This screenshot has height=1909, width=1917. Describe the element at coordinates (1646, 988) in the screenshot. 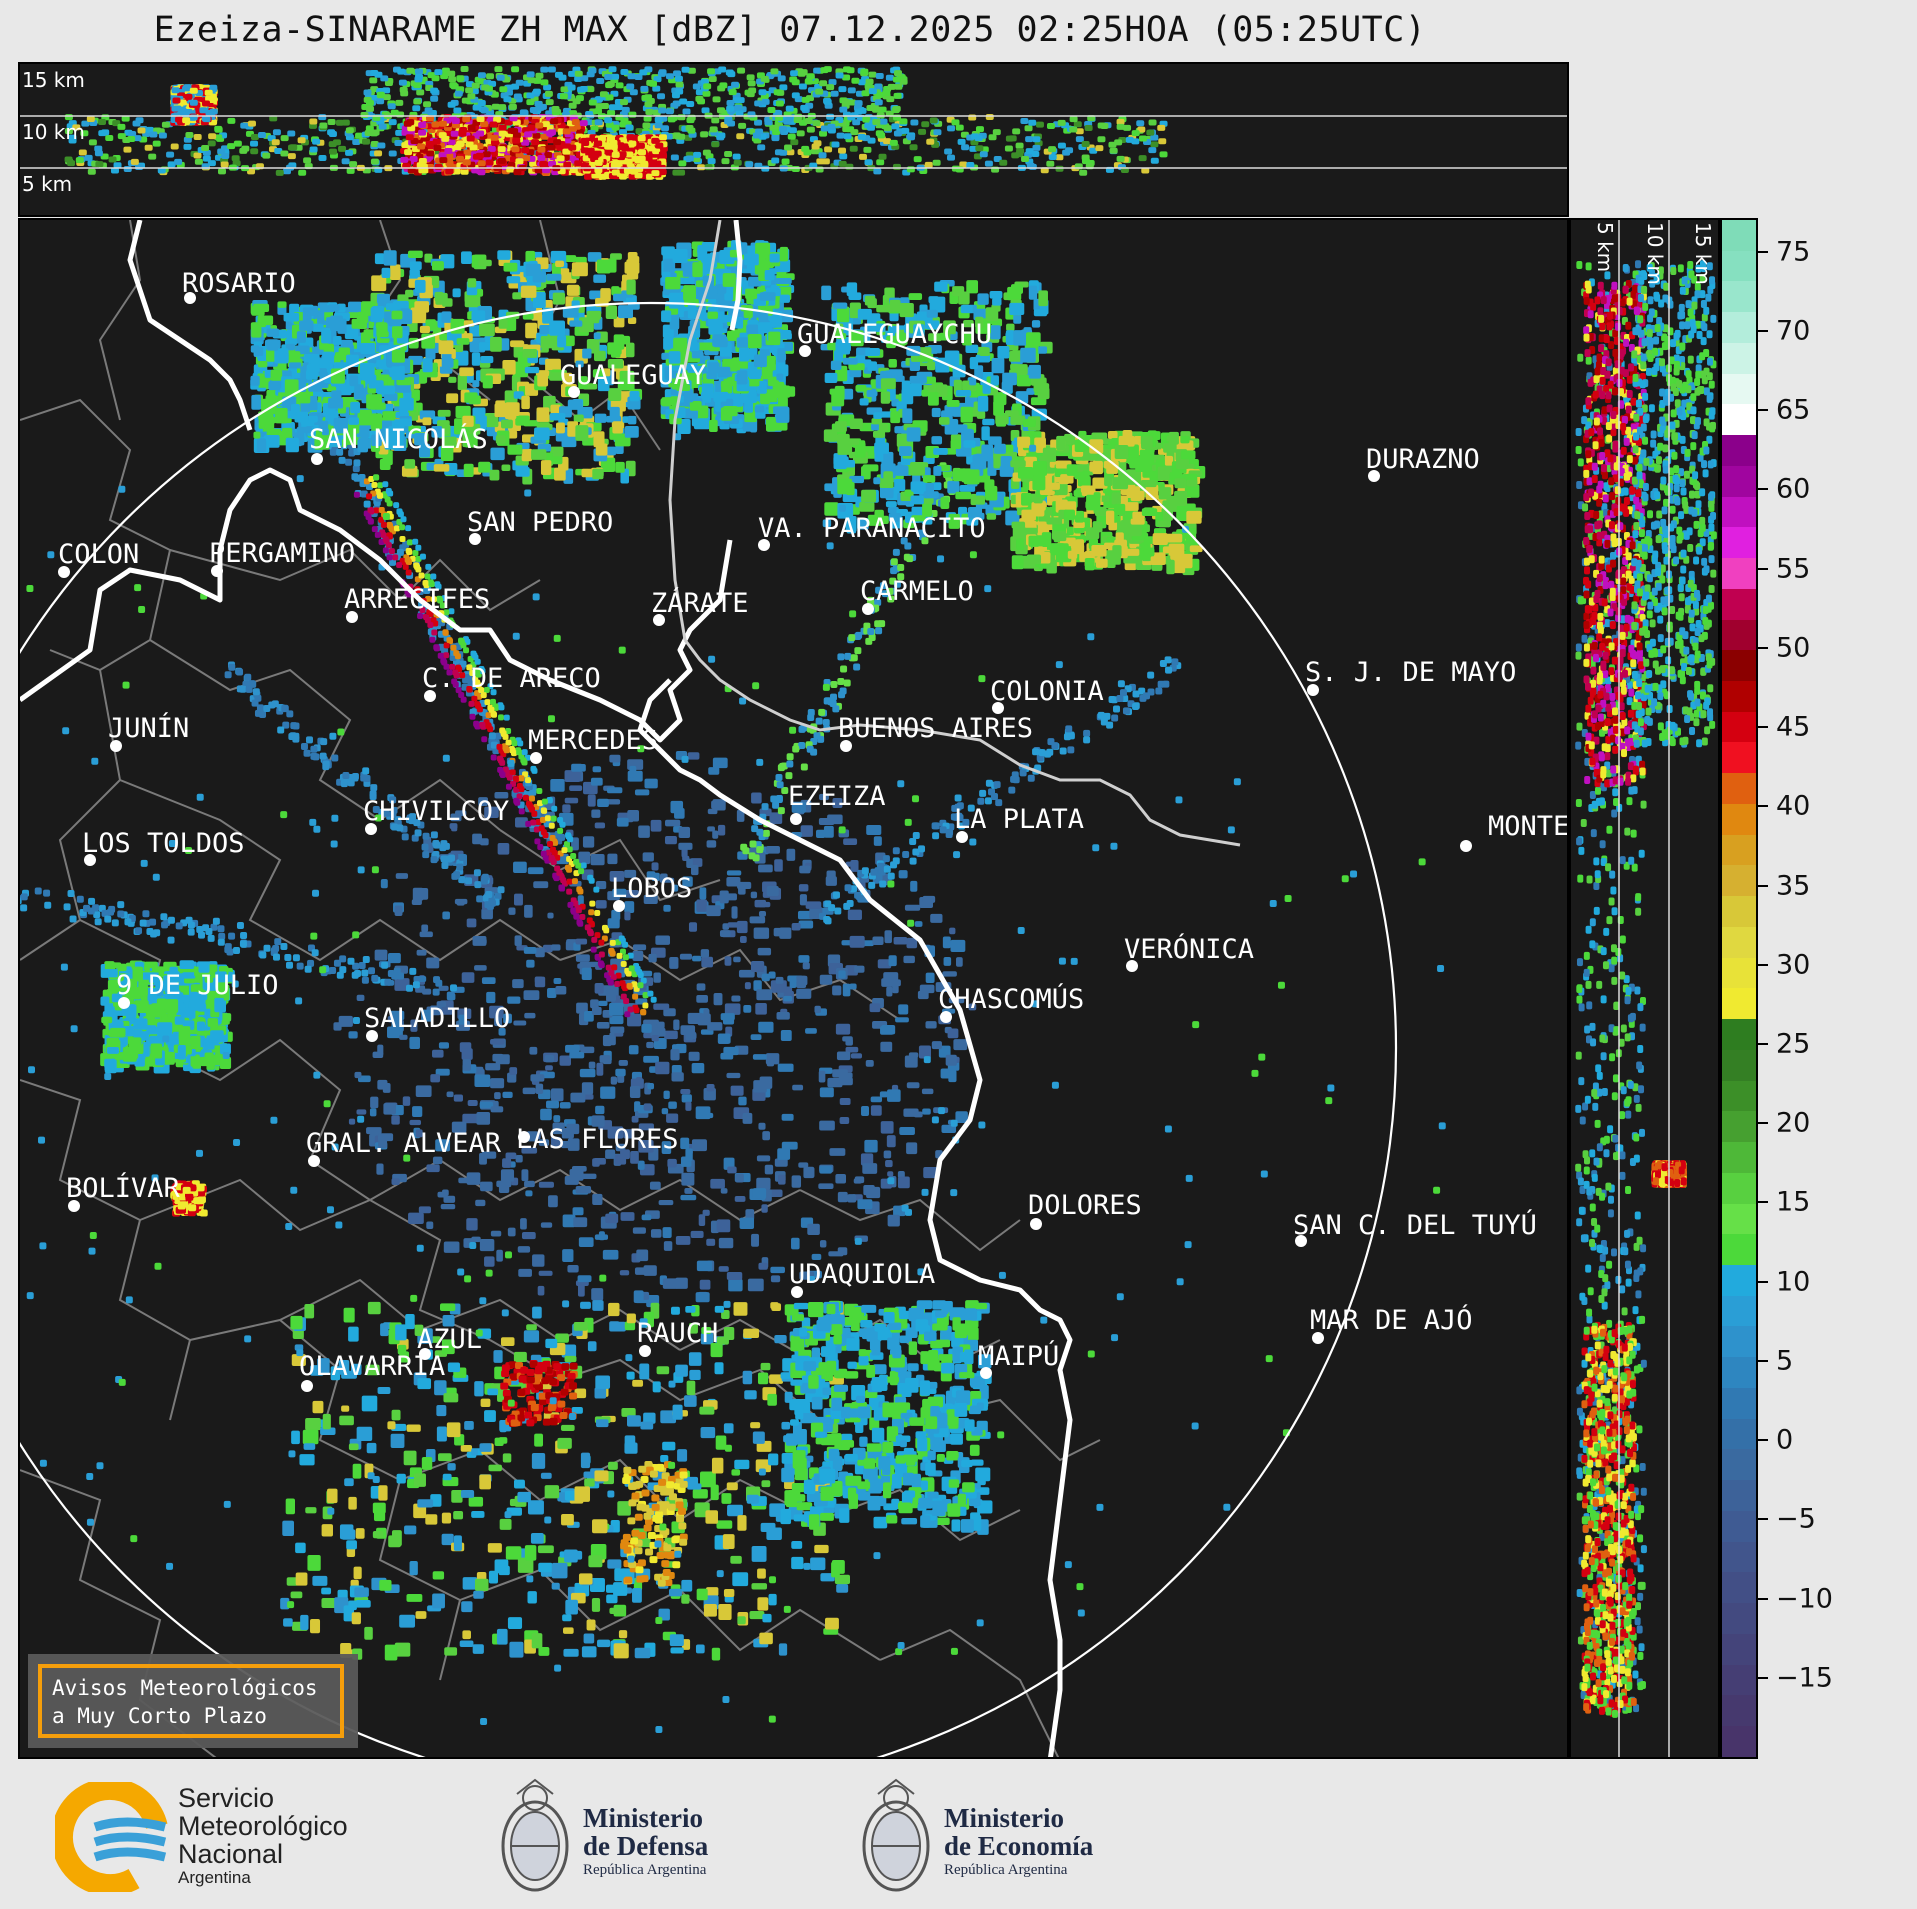

I see `side-profile-plot` at that location.